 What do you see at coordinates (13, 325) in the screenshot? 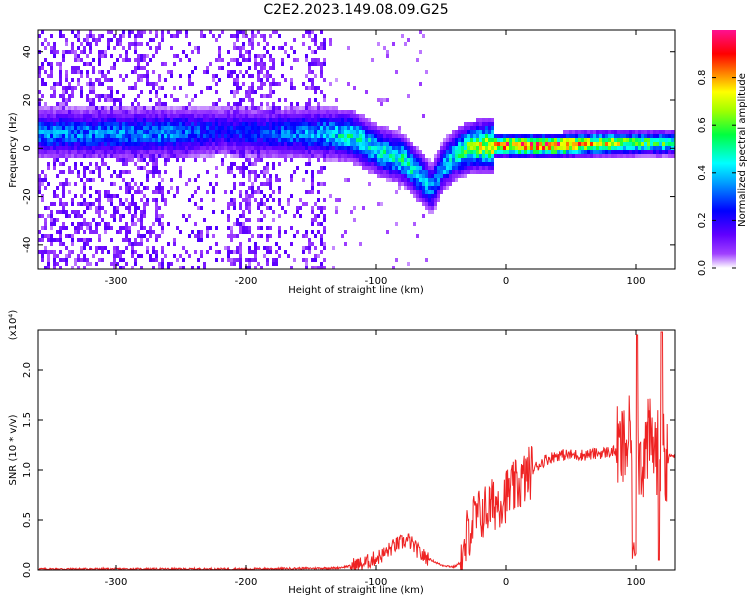
I see `snr-y-scale-label: (x10⁴)` at bounding box center [13, 325].